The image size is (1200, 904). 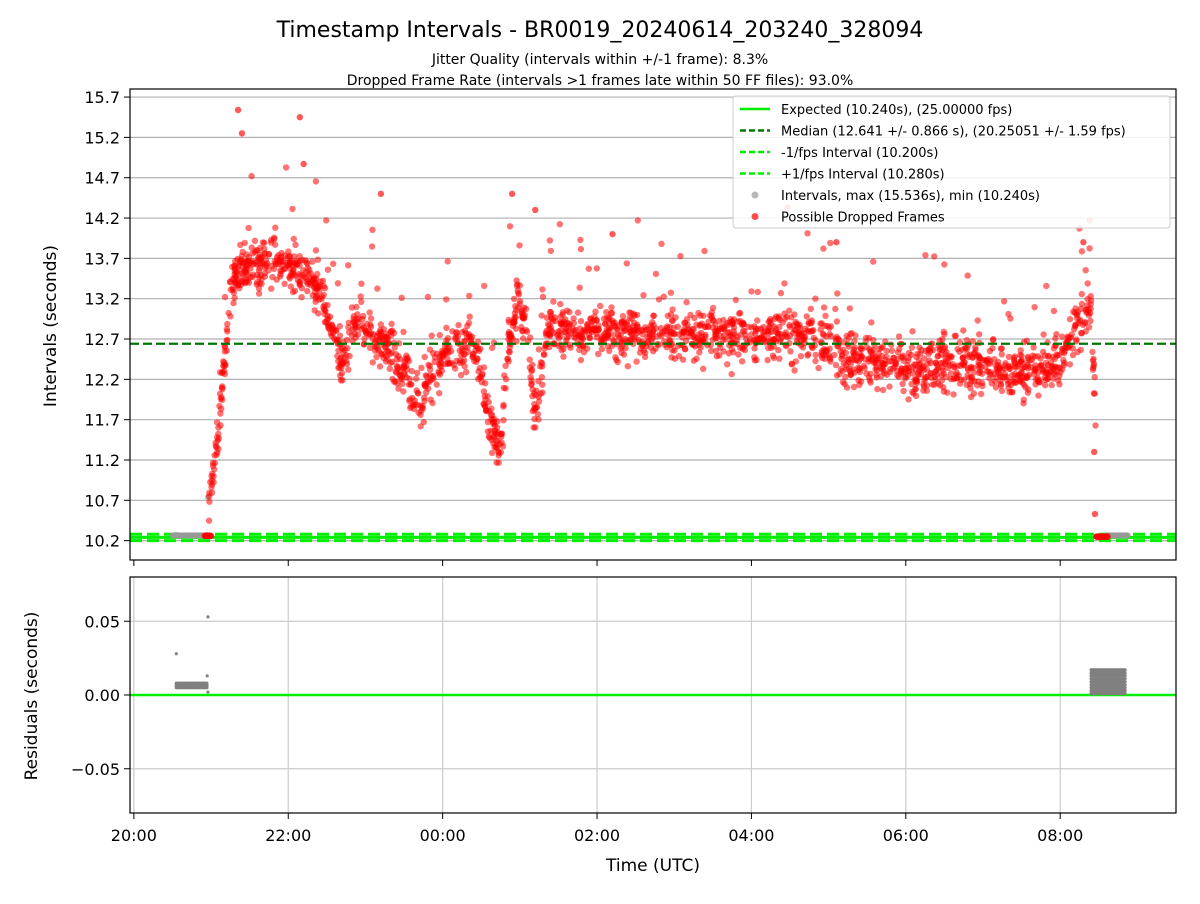 I want to click on residuals-plot-area, so click(x=653, y=656).